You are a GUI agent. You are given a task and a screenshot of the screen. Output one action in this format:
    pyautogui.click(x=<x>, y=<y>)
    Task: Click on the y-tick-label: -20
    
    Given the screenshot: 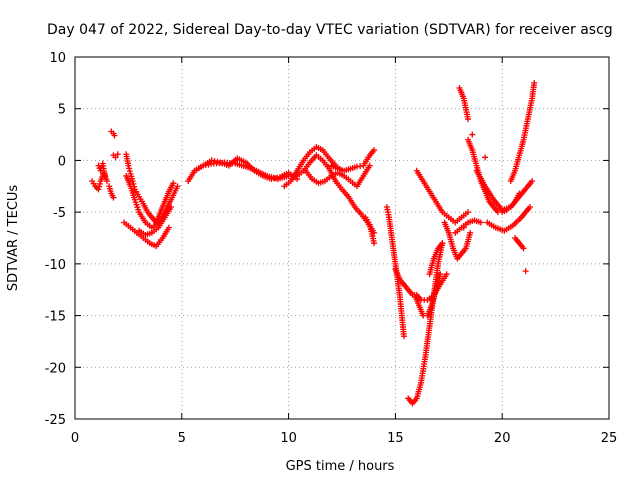 What is the action you would take?
    pyautogui.click(x=55, y=368)
    